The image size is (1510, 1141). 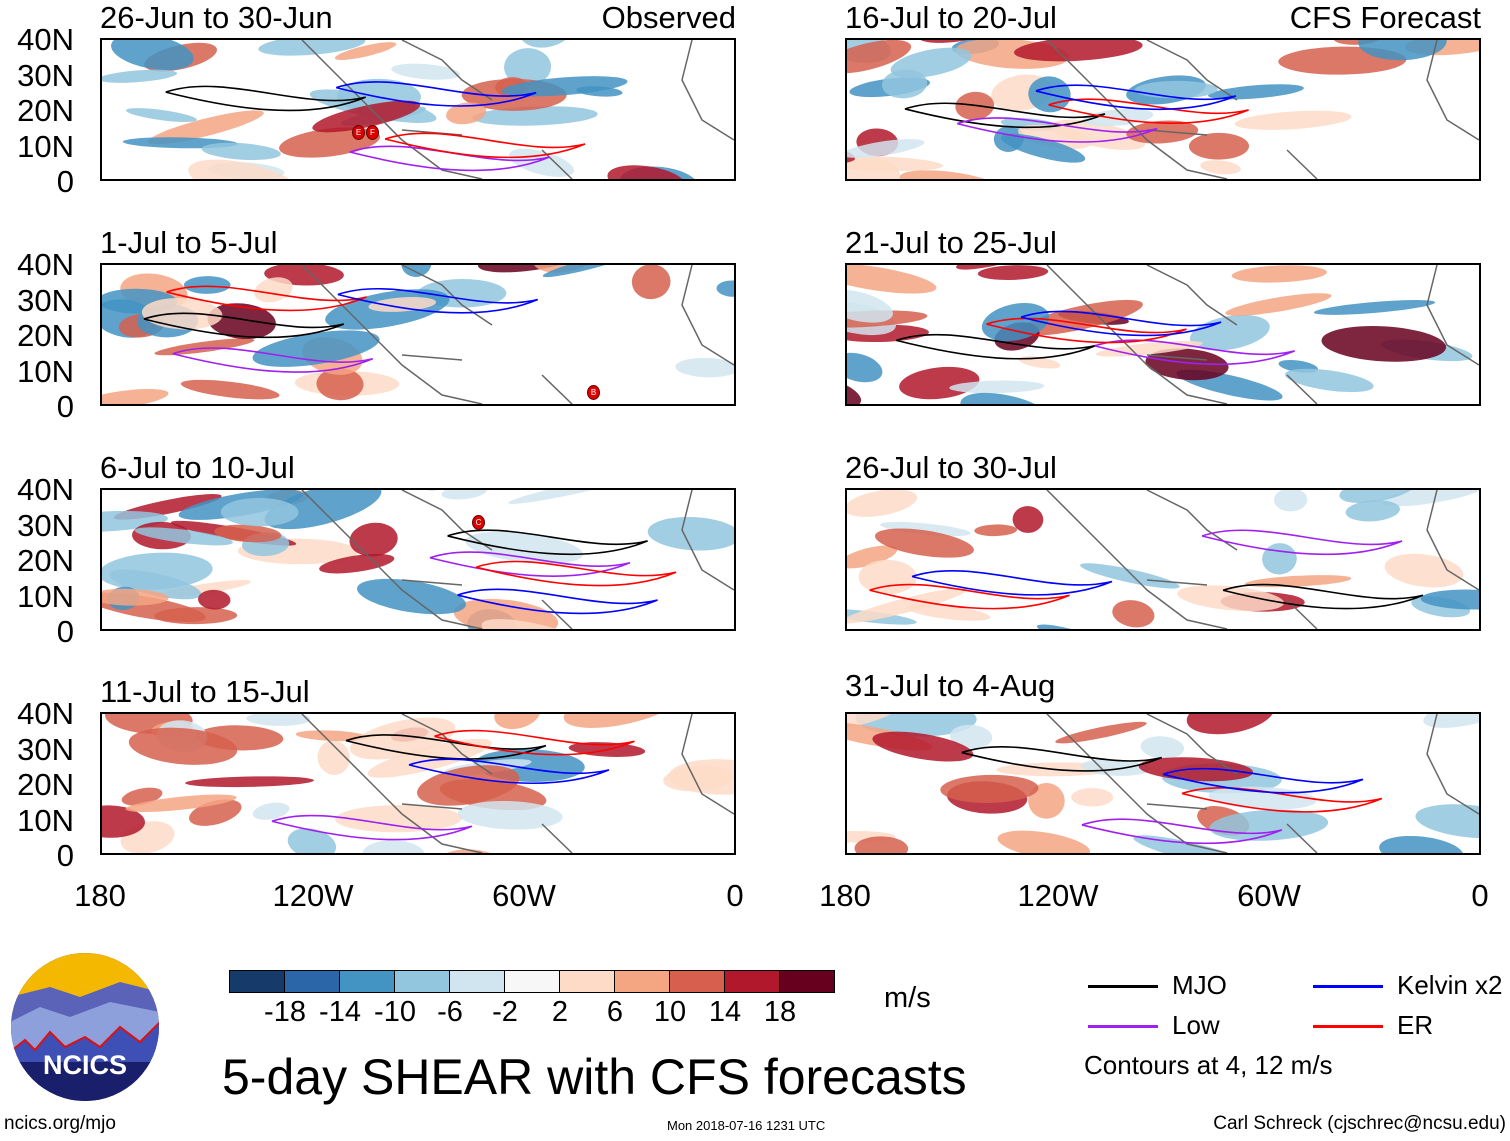 I want to click on storm-marker: E, so click(x=358, y=132).